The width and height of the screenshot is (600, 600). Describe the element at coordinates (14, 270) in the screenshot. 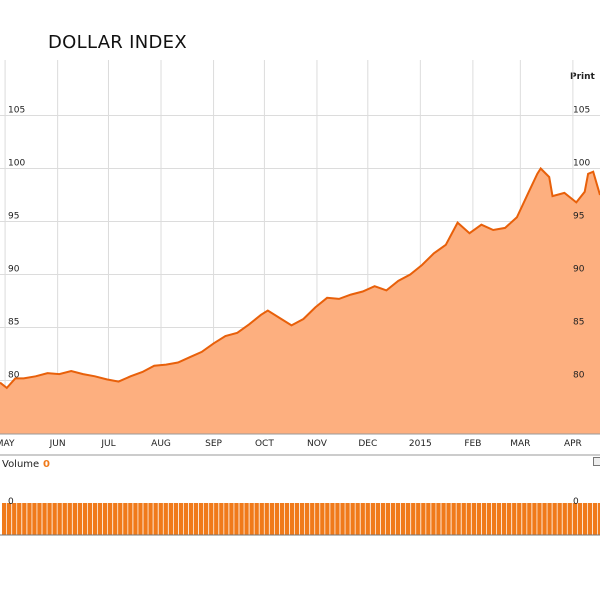

I see `y-tick-left-90: 90` at that location.